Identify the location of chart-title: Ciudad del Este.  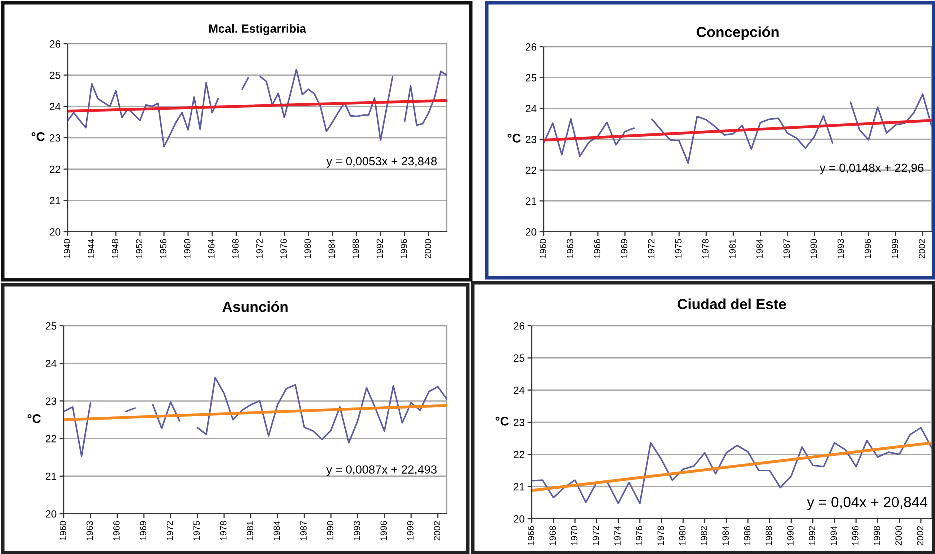
(732, 304).